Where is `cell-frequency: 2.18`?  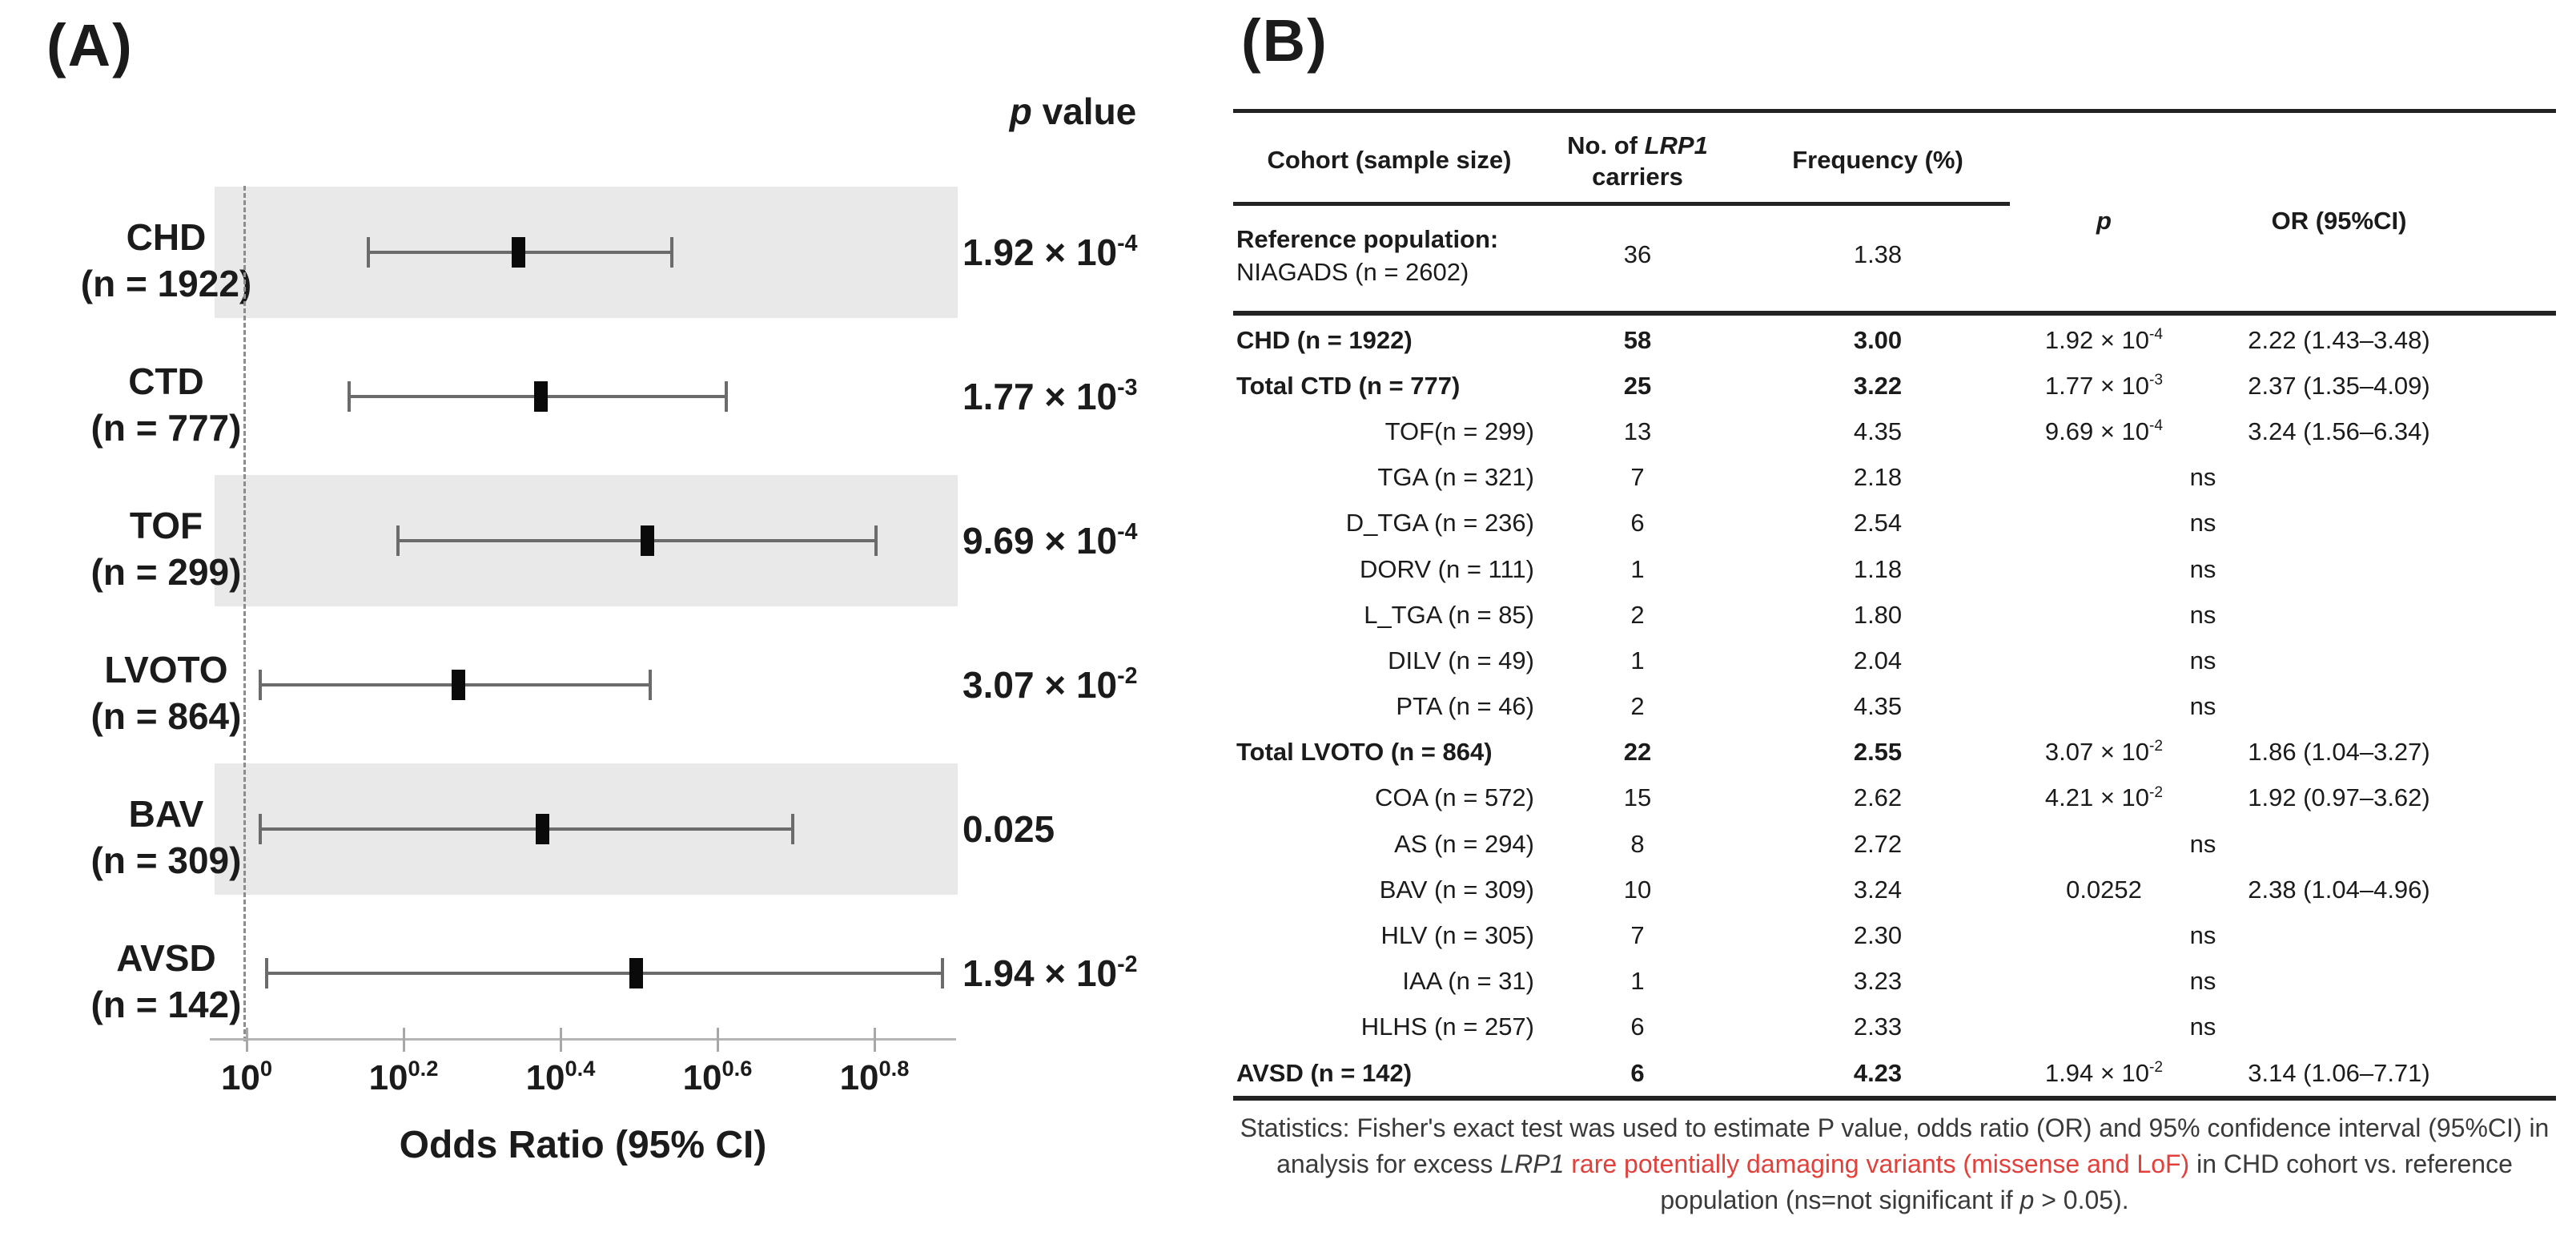
cell-frequency: 2.18 is located at coordinates (1878, 478).